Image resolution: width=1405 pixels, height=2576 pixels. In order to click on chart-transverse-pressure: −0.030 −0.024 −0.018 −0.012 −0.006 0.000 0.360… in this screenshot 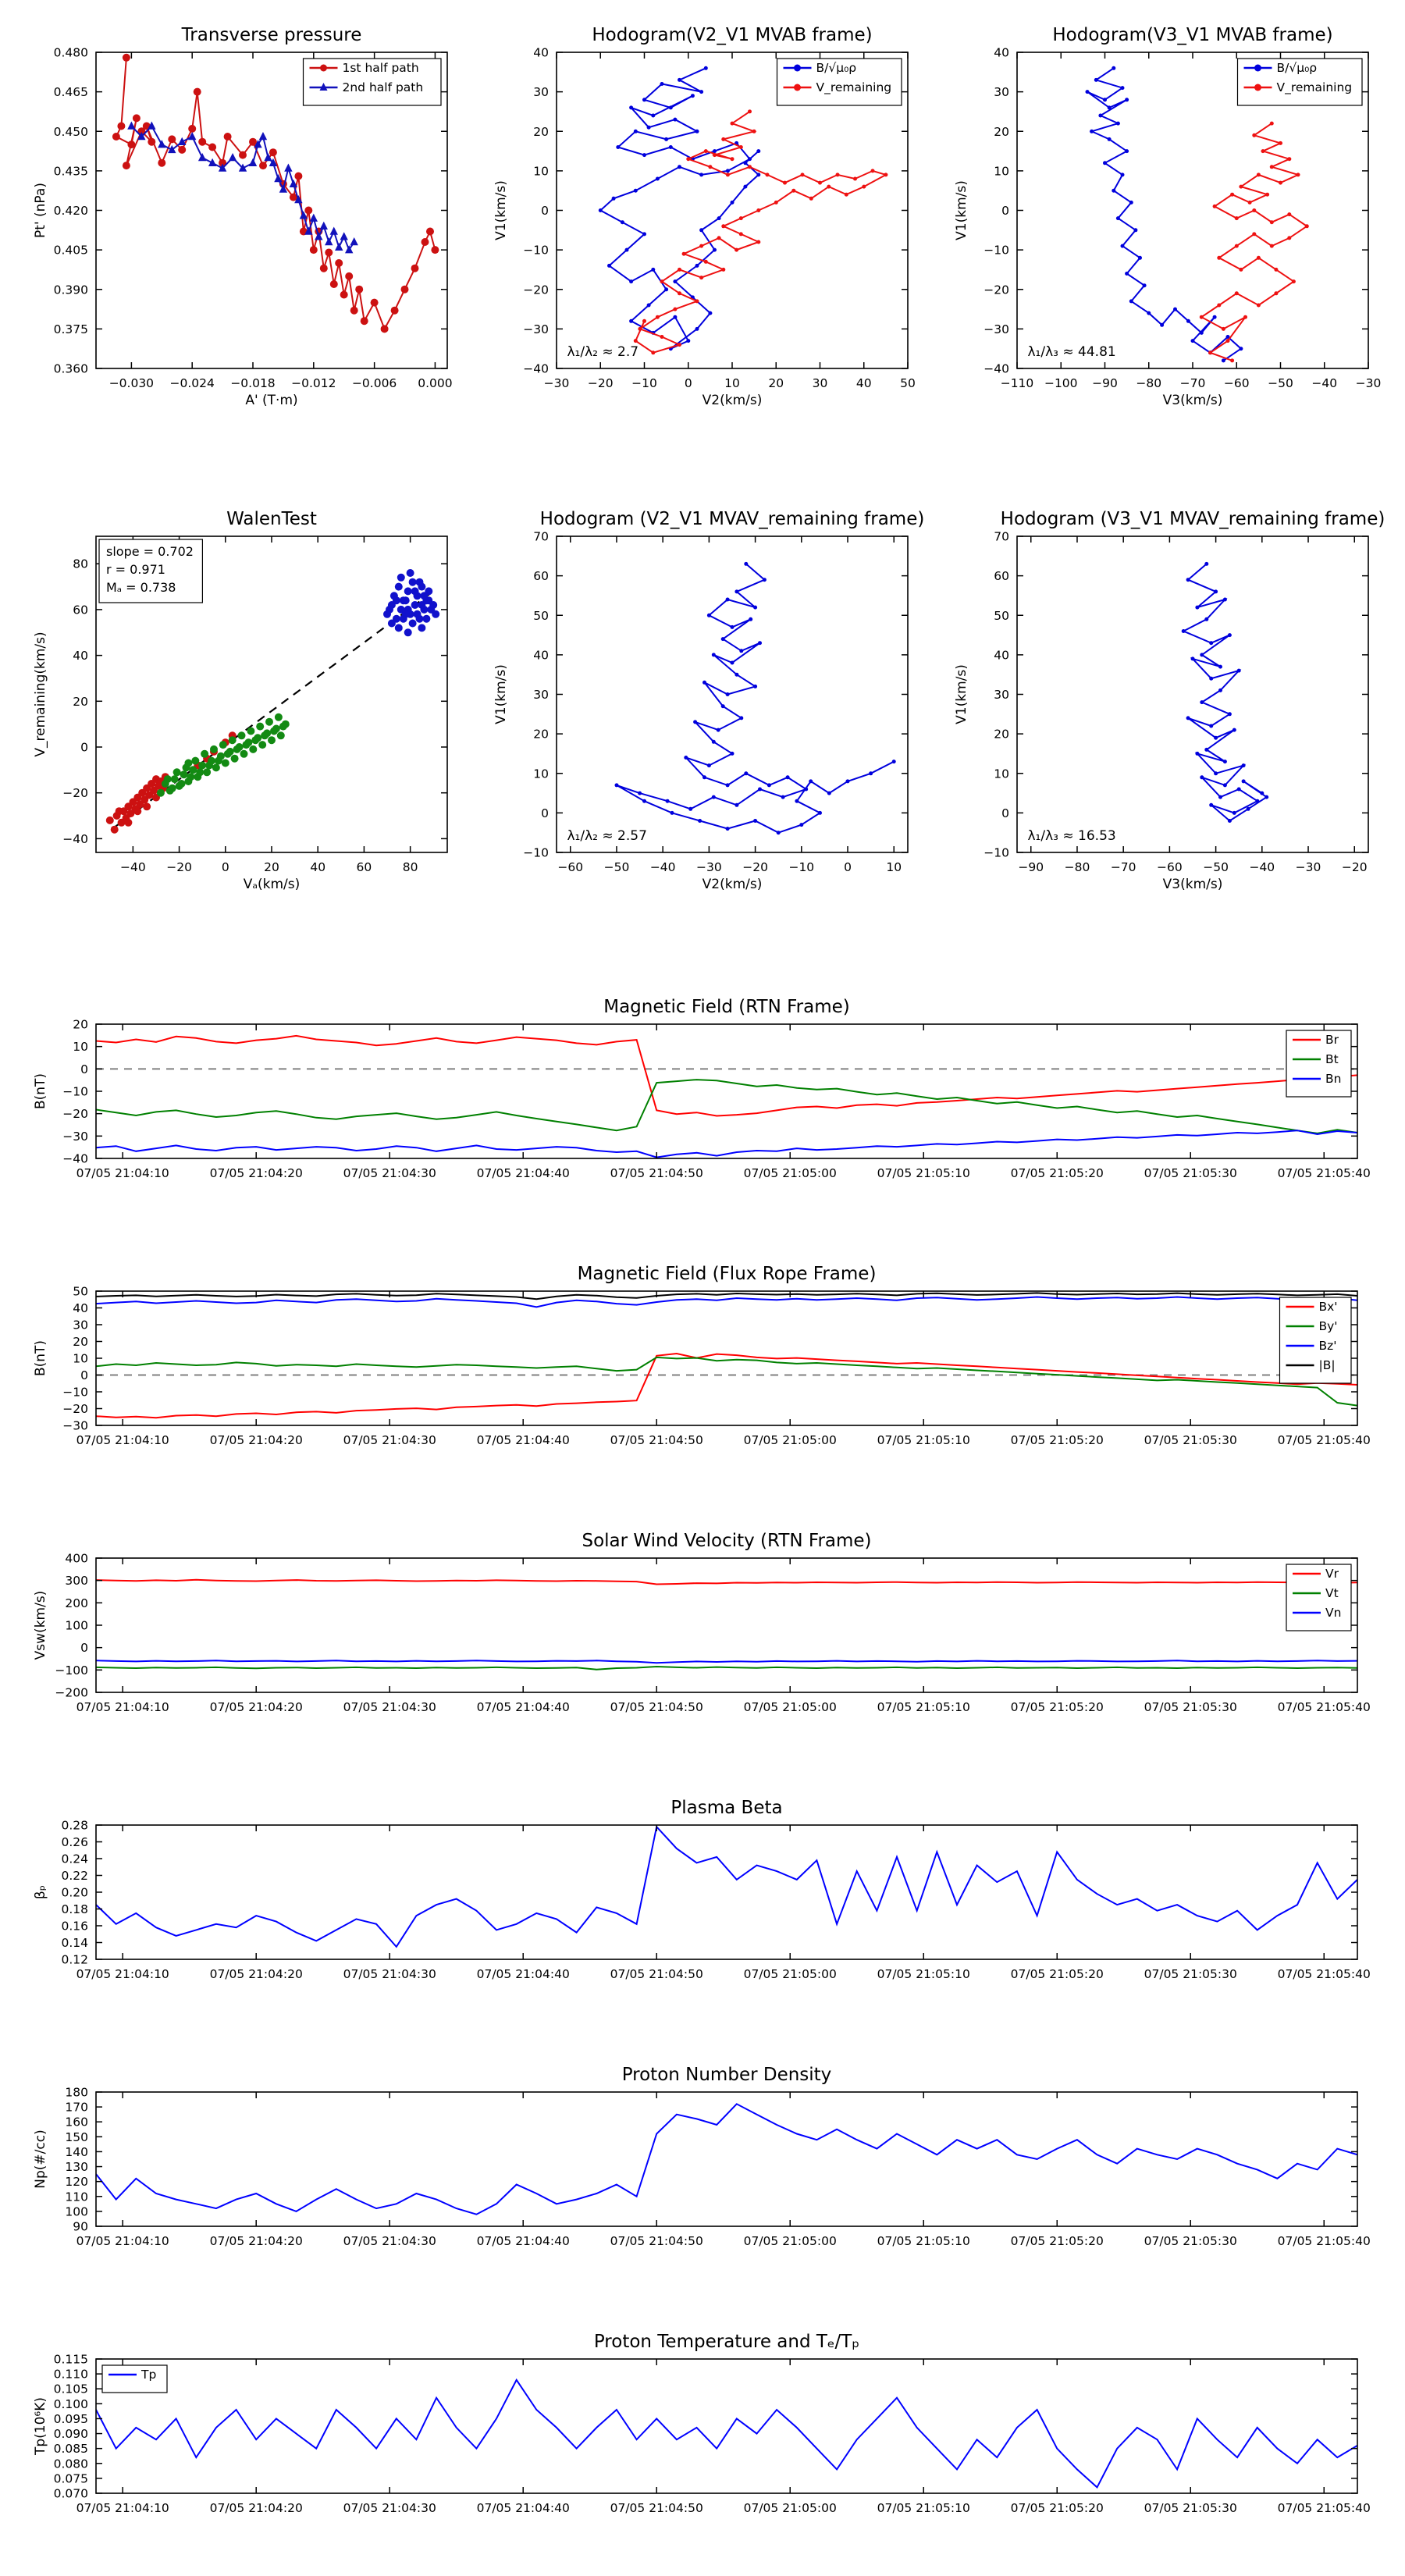, I will do `click(245, 217)`.